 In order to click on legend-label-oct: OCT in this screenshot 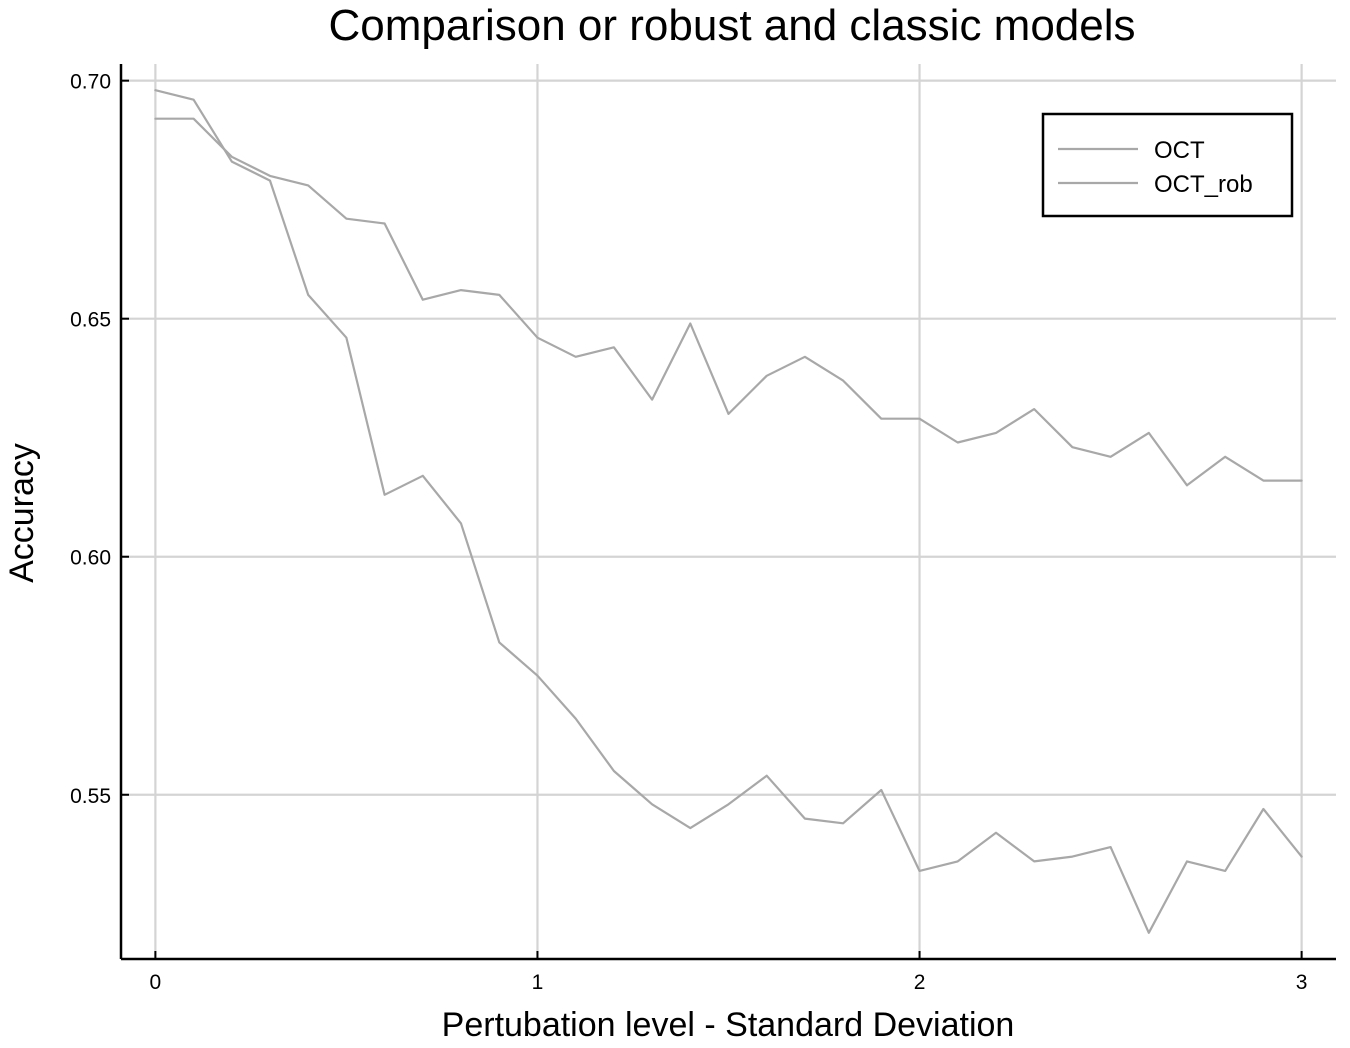, I will do `click(1179, 150)`.